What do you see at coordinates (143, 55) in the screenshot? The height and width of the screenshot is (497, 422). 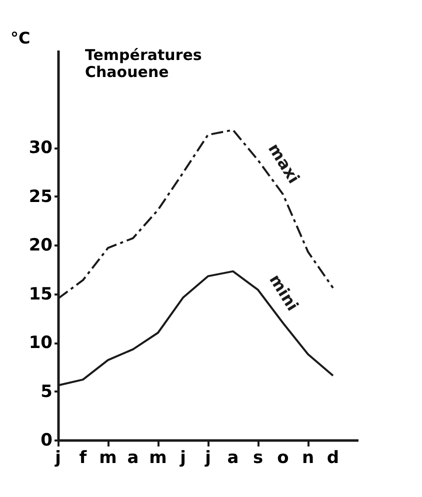 I see `text: Températures` at bounding box center [143, 55].